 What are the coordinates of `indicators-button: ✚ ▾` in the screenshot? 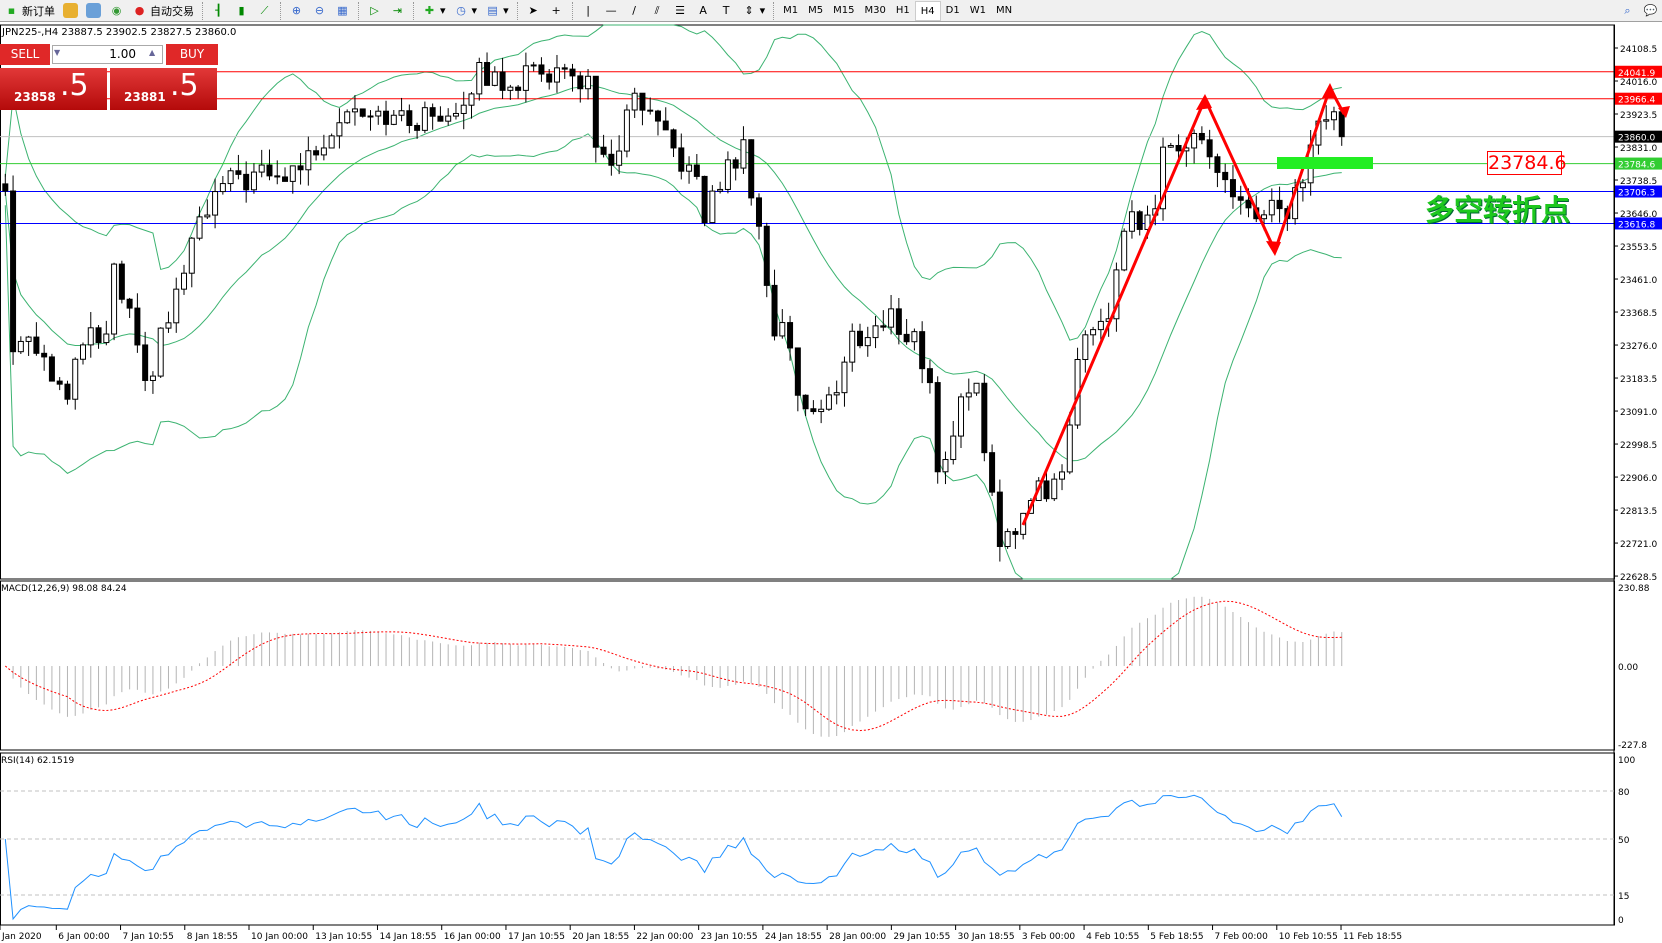 It's located at (434, 11).